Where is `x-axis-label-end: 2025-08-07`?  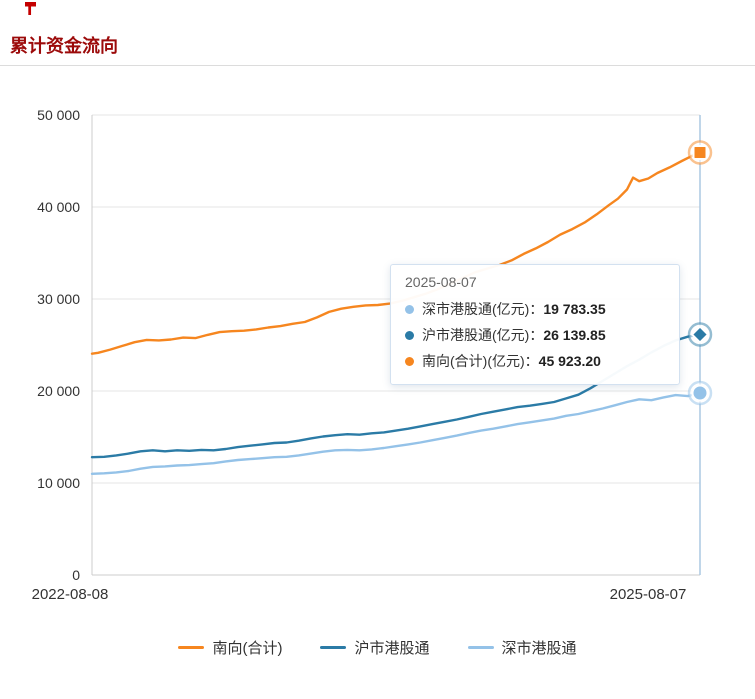
x-axis-label-end: 2025-08-07 is located at coordinates (648, 594).